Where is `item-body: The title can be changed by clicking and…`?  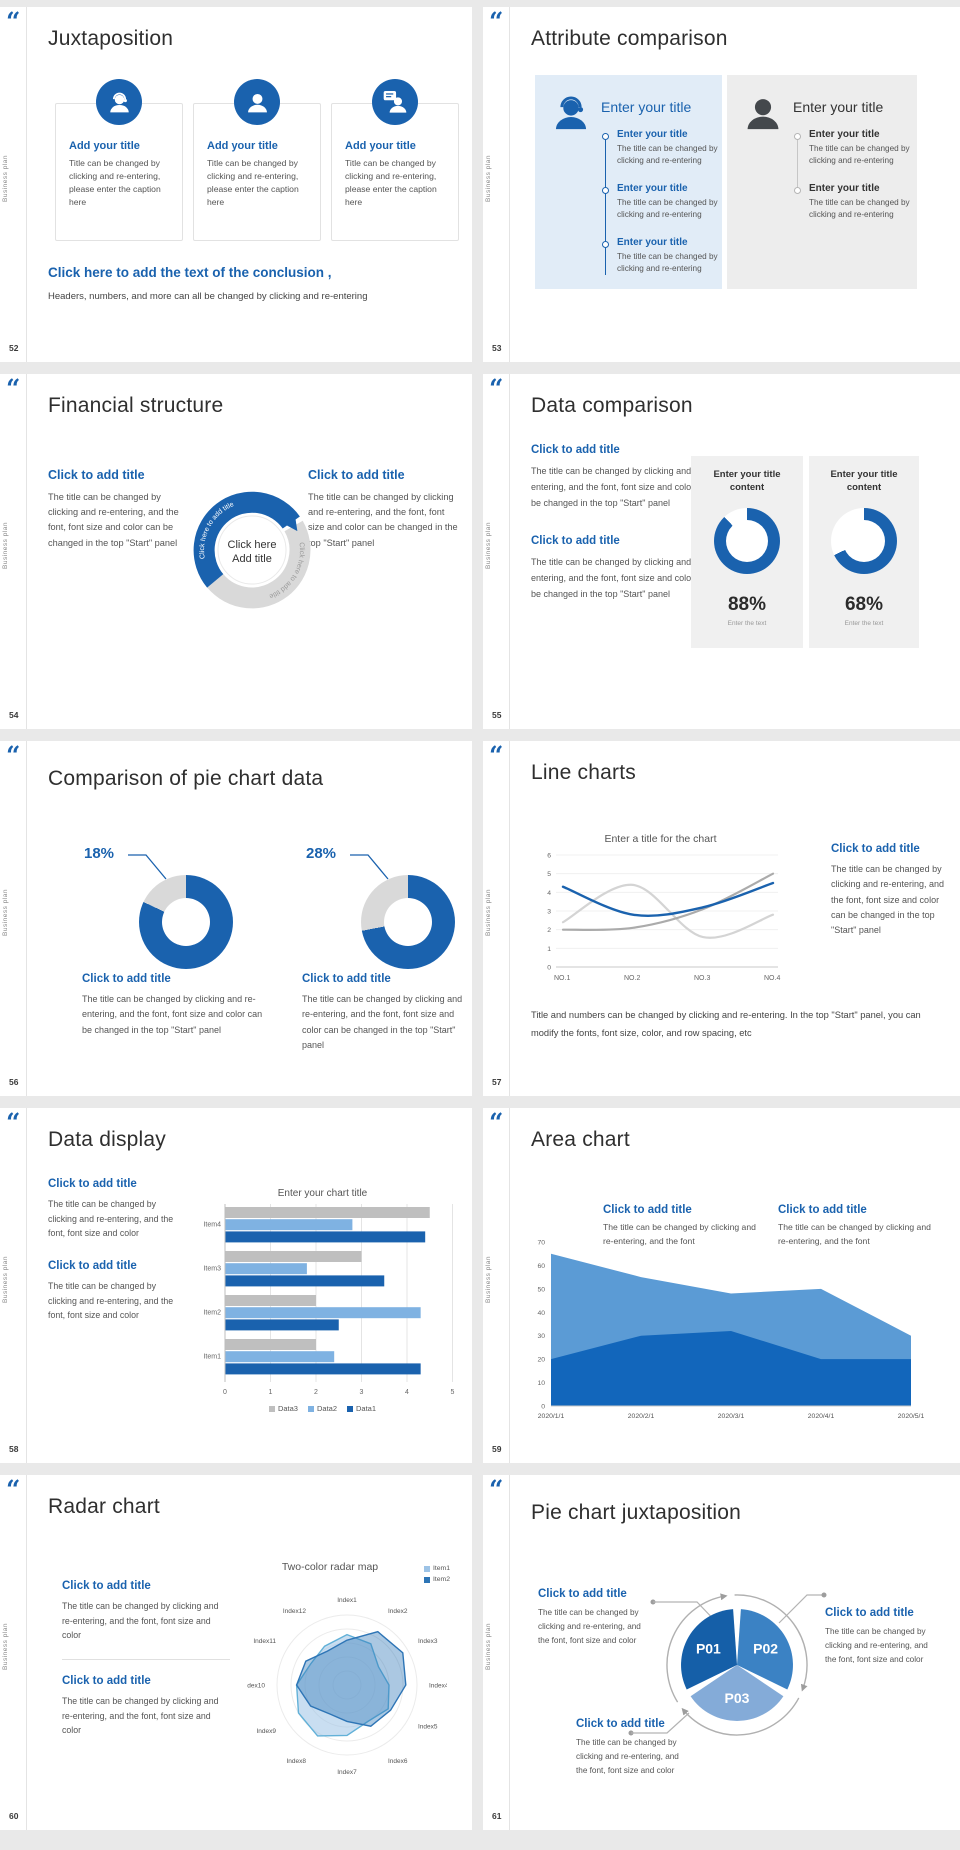 item-body: The title can be changed by clicking and… is located at coordinates (859, 209).